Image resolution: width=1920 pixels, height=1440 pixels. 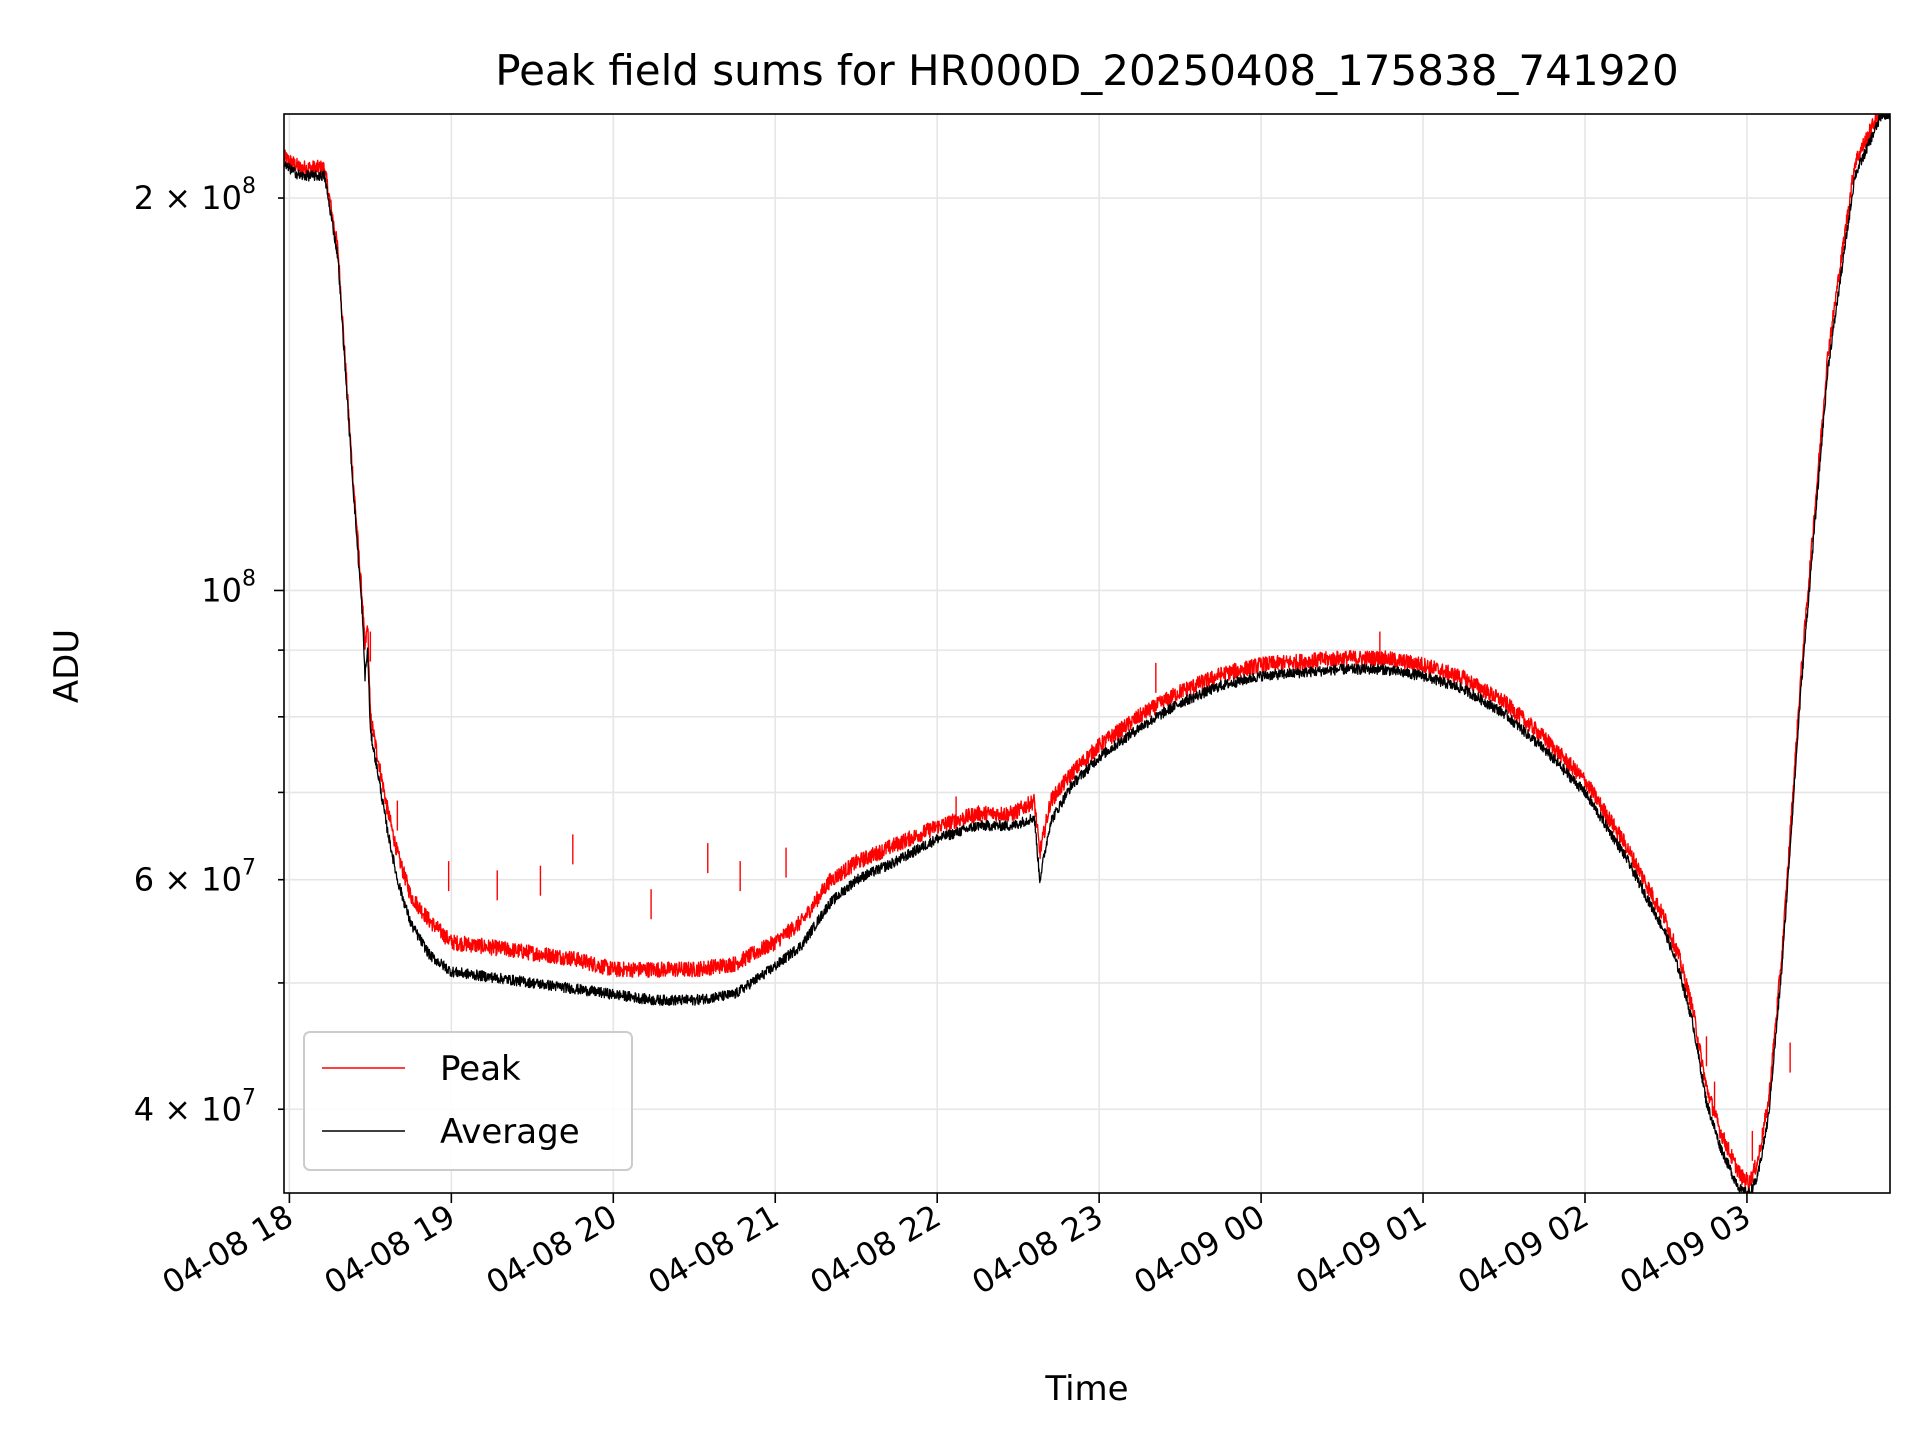 I want to click on y-tick-label: 2 × 108, so click(x=195, y=195).